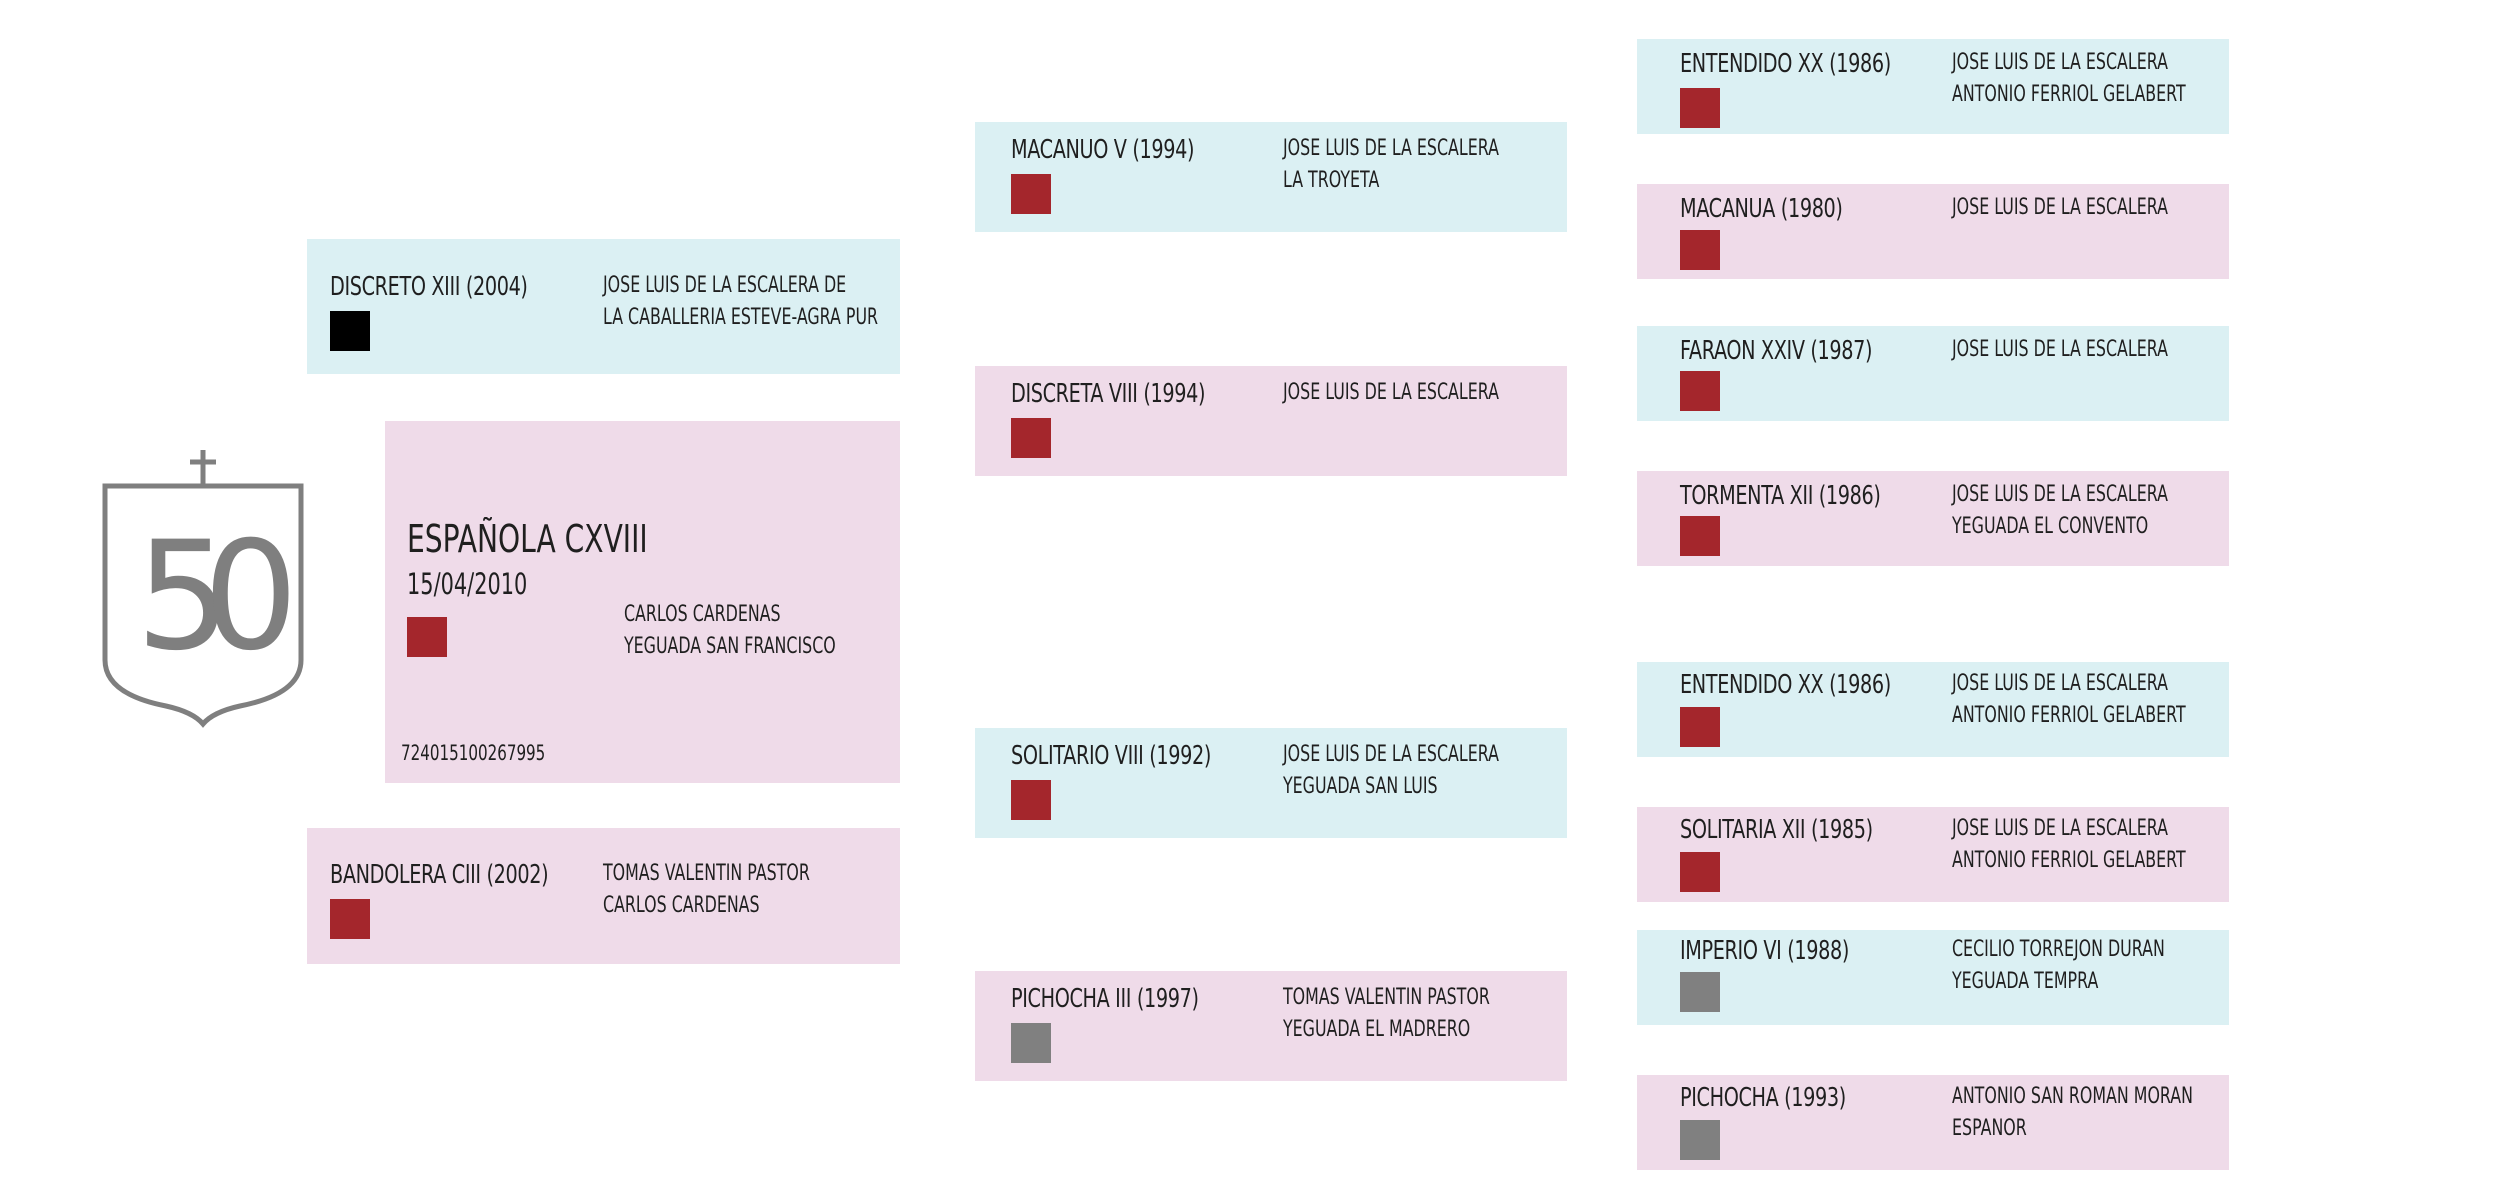 This screenshot has width=2500, height=1200. Describe the element at coordinates (1386, 1014) in the screenshot. I see `owners: TOMAS VALENTIN PASTOR YEGUADA EL MADRERO` at that location.